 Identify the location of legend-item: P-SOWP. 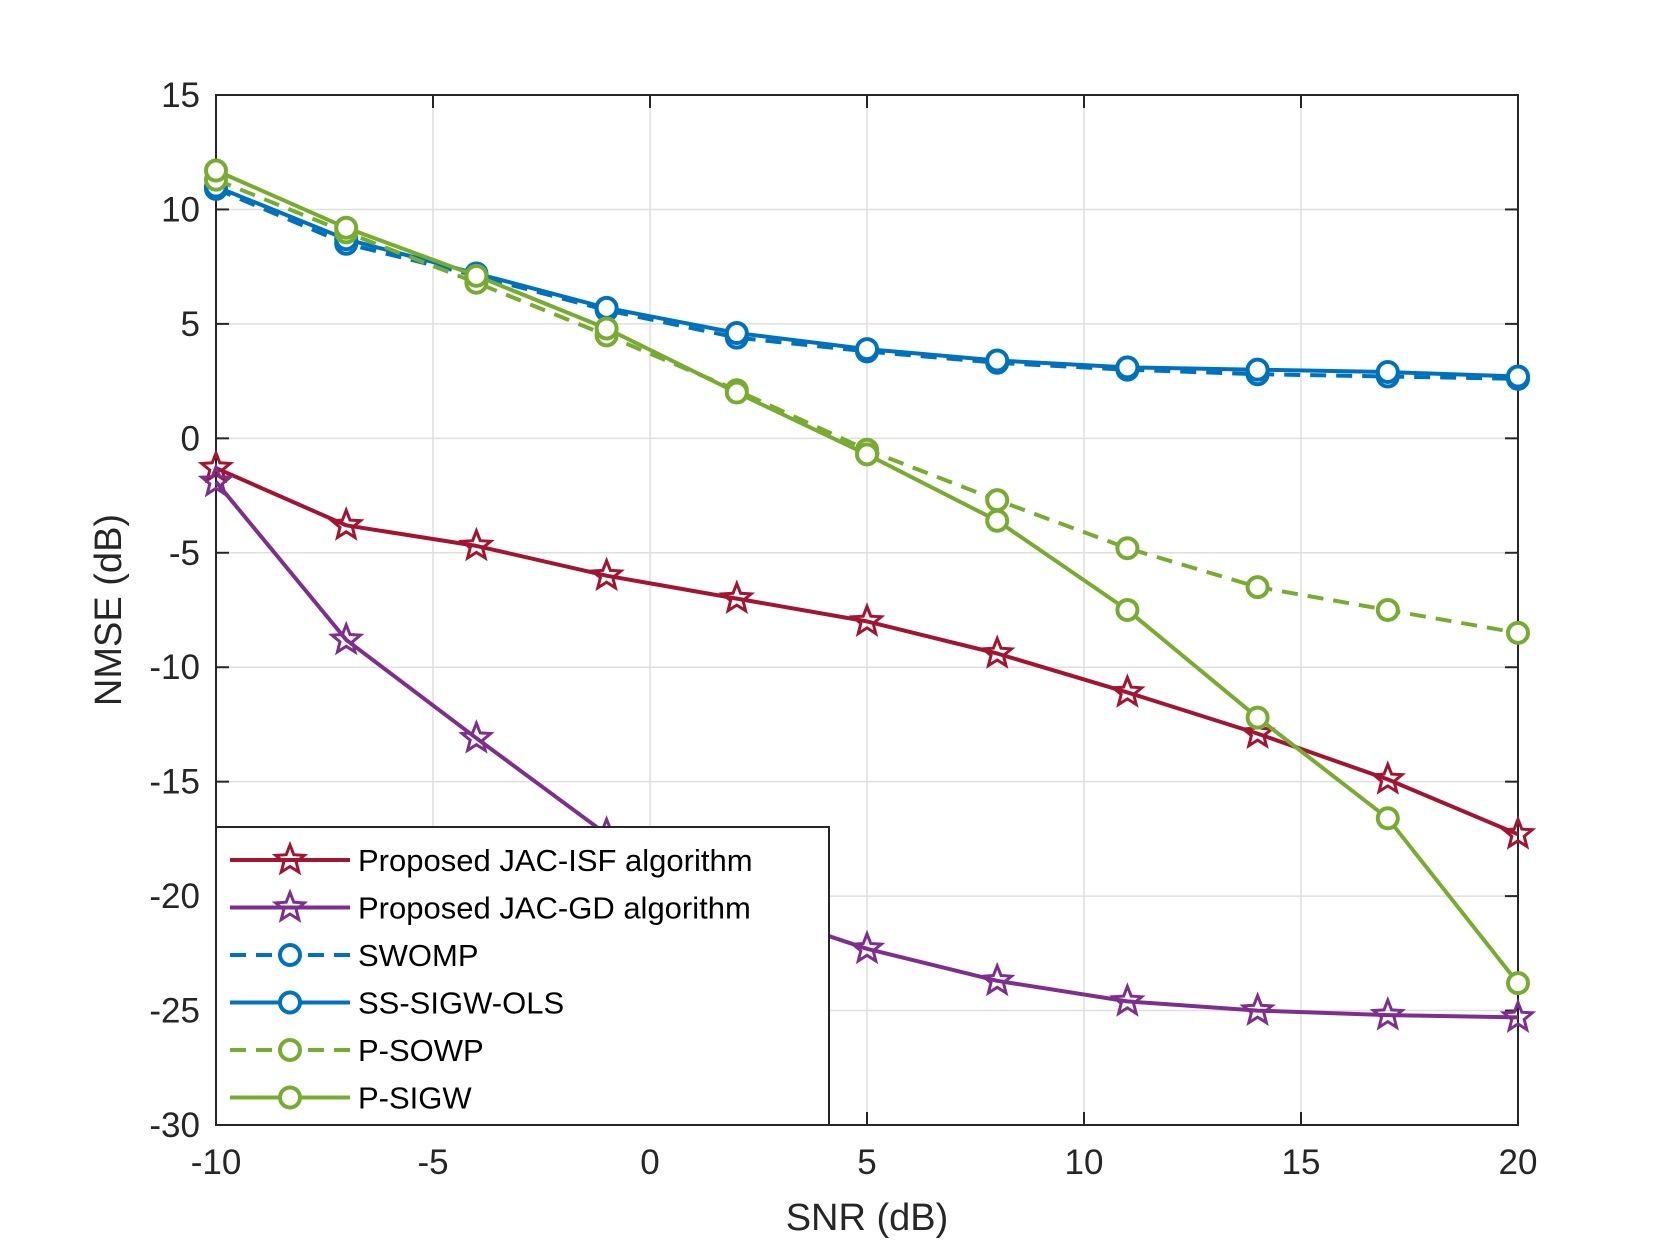
(357, 1050).